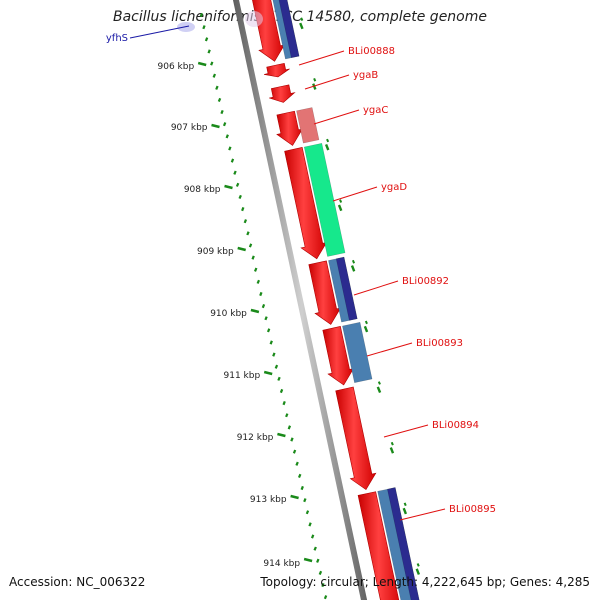 The width and height of the screenshot is (600, 600). Describe the element at coordinates (215, 252) in the screenshot. I see `scale-label: 909 kbp` at that location.